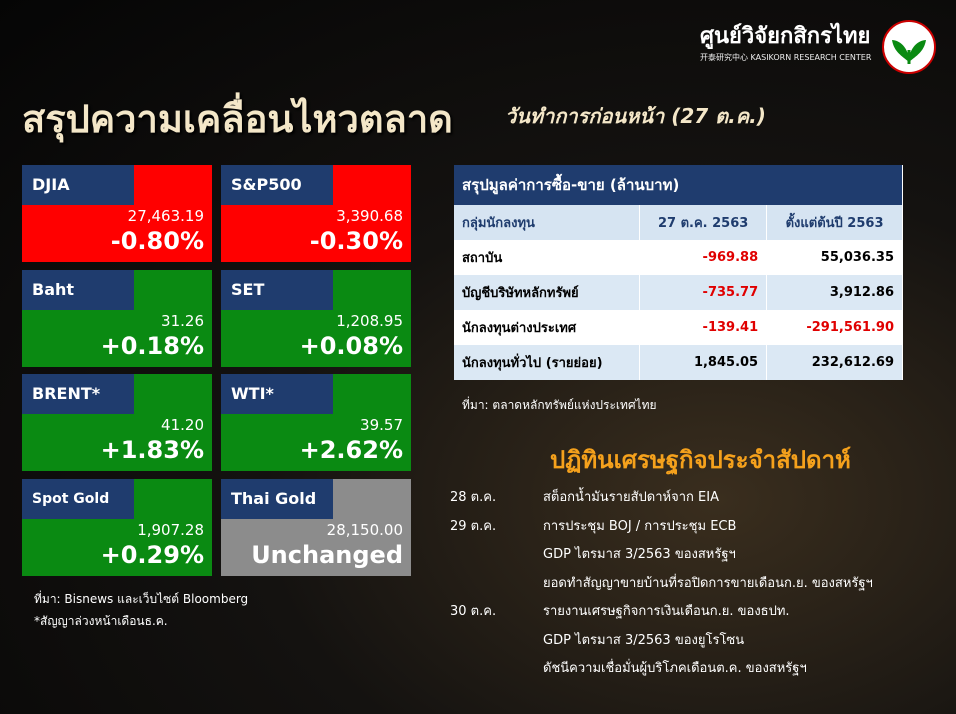 This screenshot has width=956, height=714. I want to click on table-cell: 1,845.05, so click(703, 362).